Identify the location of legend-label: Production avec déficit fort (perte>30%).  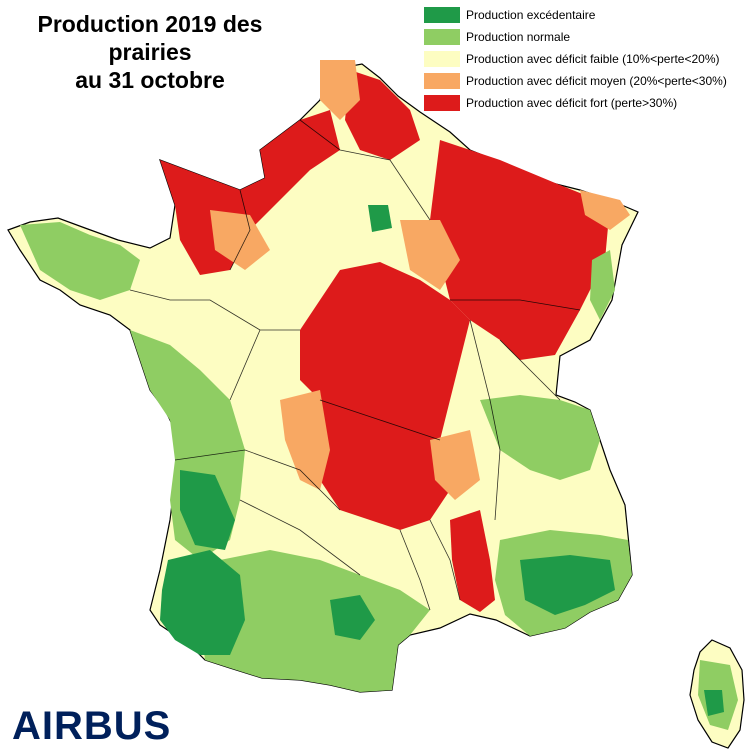
(572, 103).